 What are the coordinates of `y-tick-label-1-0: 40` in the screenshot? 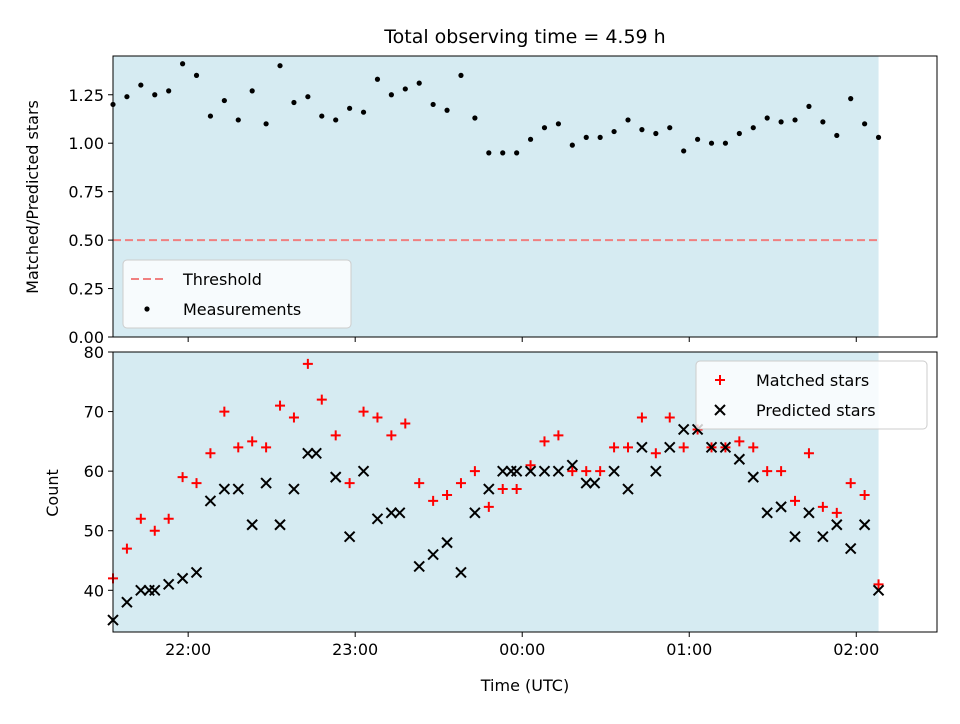 It's located at (94, 590).